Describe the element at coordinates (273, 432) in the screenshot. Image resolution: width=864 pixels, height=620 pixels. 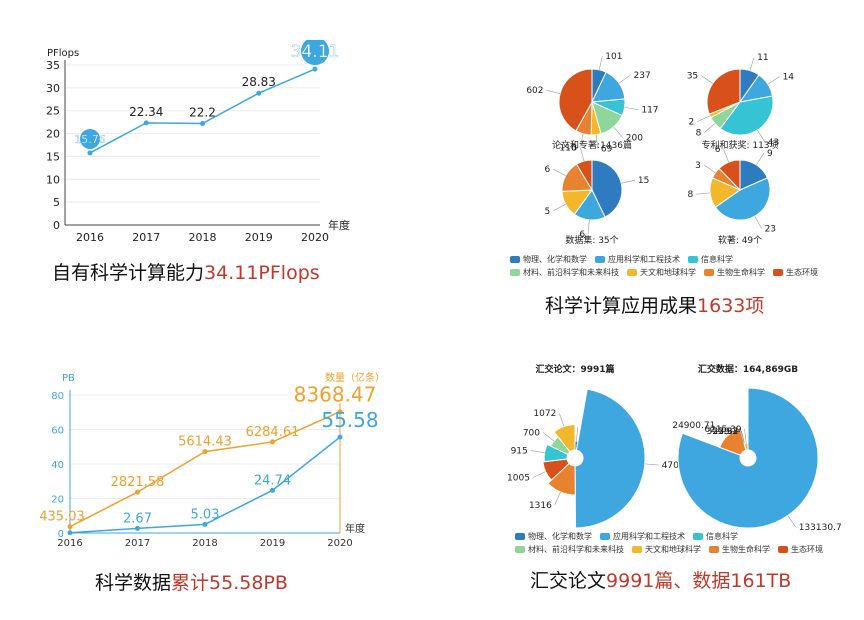
I see `data-label: 6284.61` at that location.